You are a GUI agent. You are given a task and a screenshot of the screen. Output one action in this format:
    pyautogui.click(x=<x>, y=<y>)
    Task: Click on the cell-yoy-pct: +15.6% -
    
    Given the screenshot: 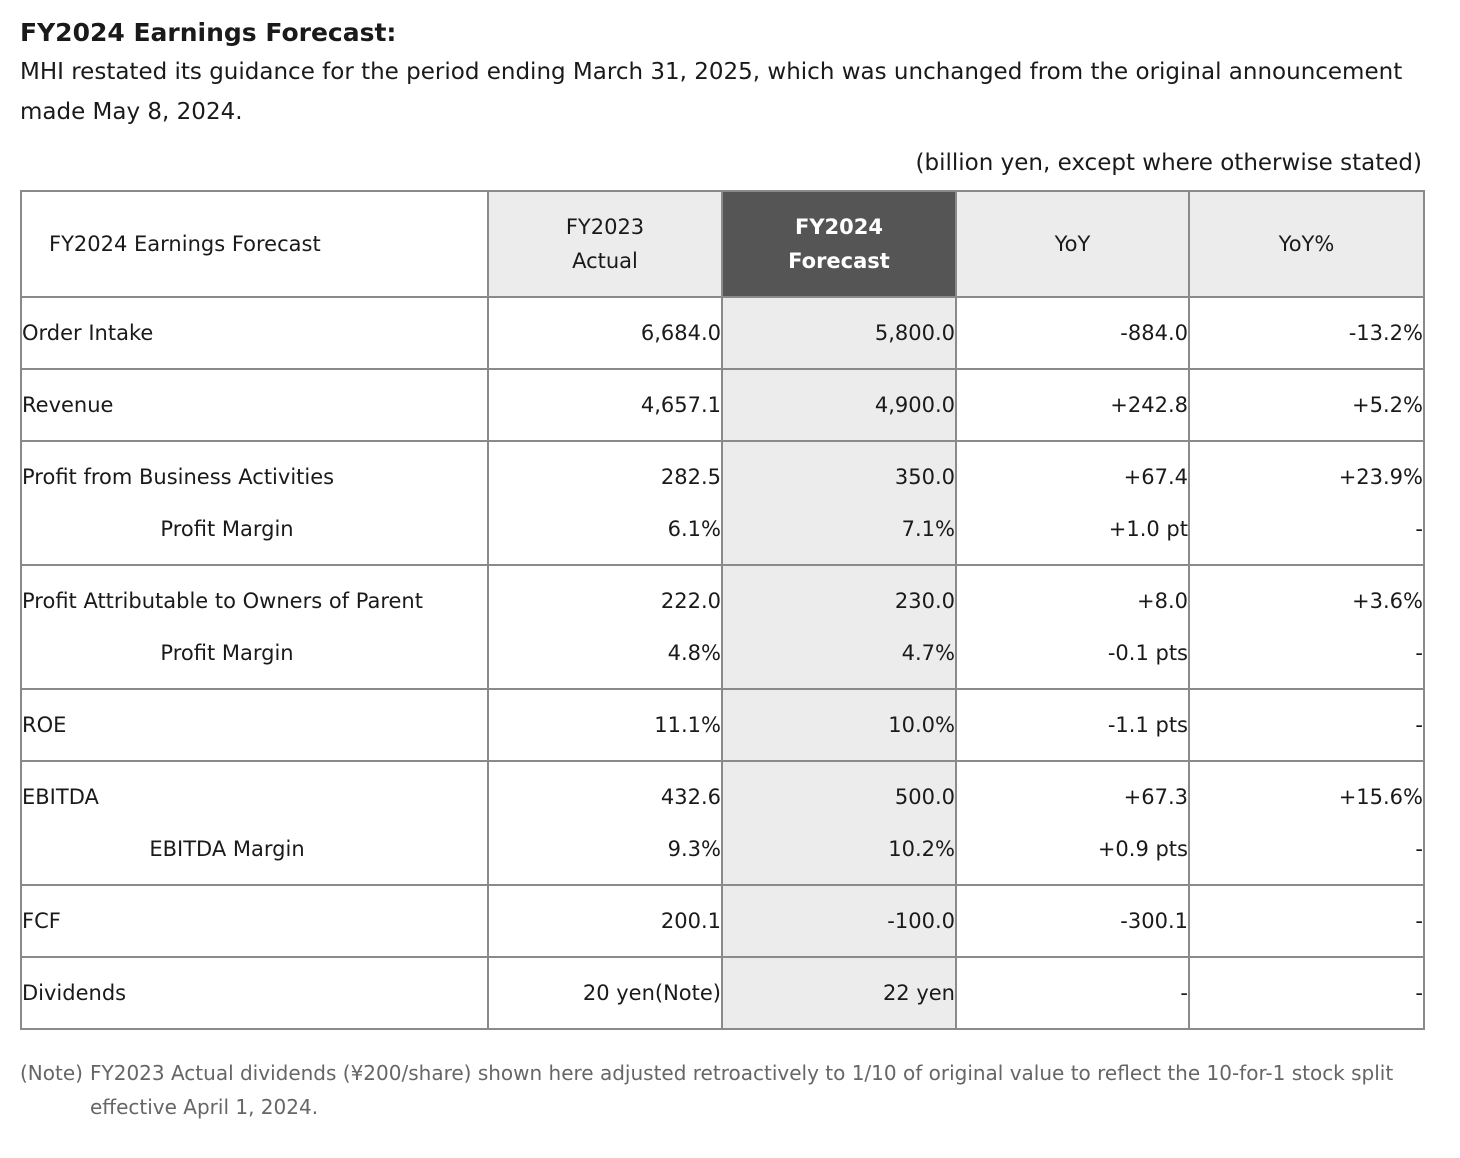 What is the action you would take?
    pyautogui.click(x=1306, y=823)
    